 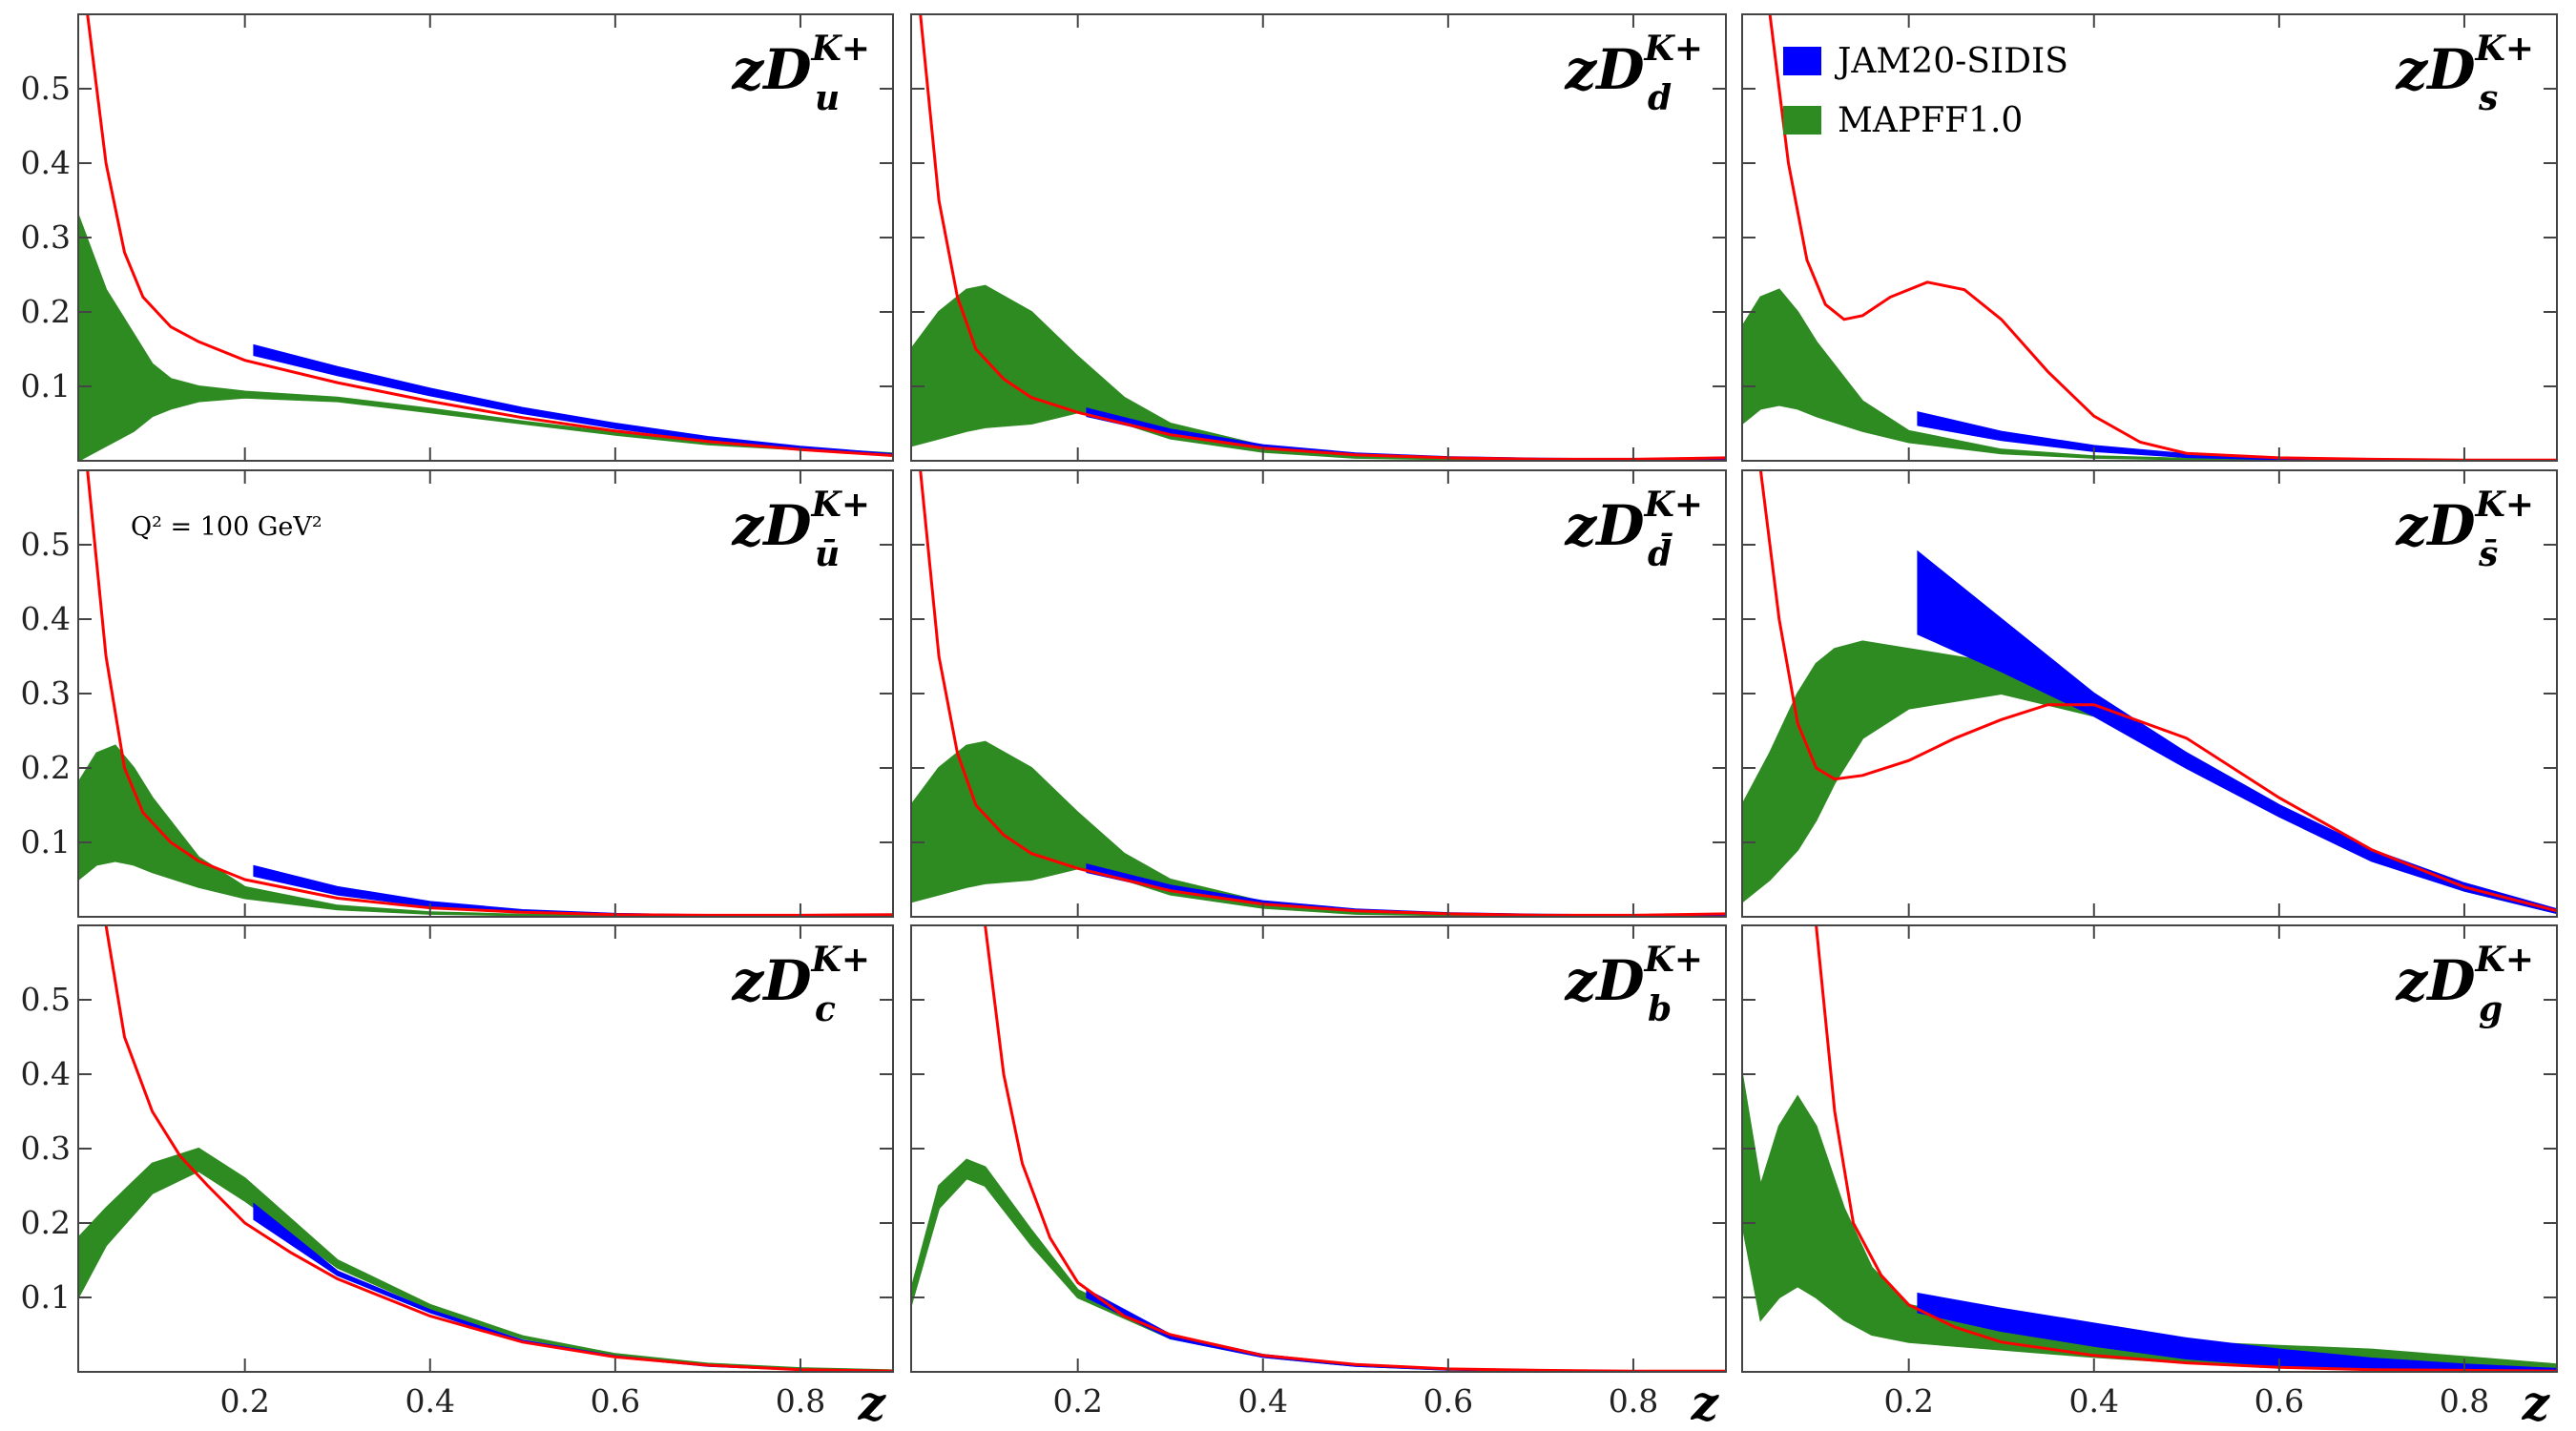 What do you see at coordinates (2488, 554) in the screenshot?
I see `label-sub: s̄` at bounding box center [2488, 554].